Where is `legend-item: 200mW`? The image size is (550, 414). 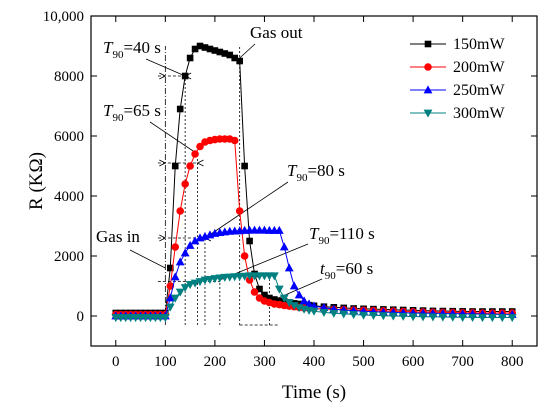
legend-item: 200mW is located at coordinates (457, 67).